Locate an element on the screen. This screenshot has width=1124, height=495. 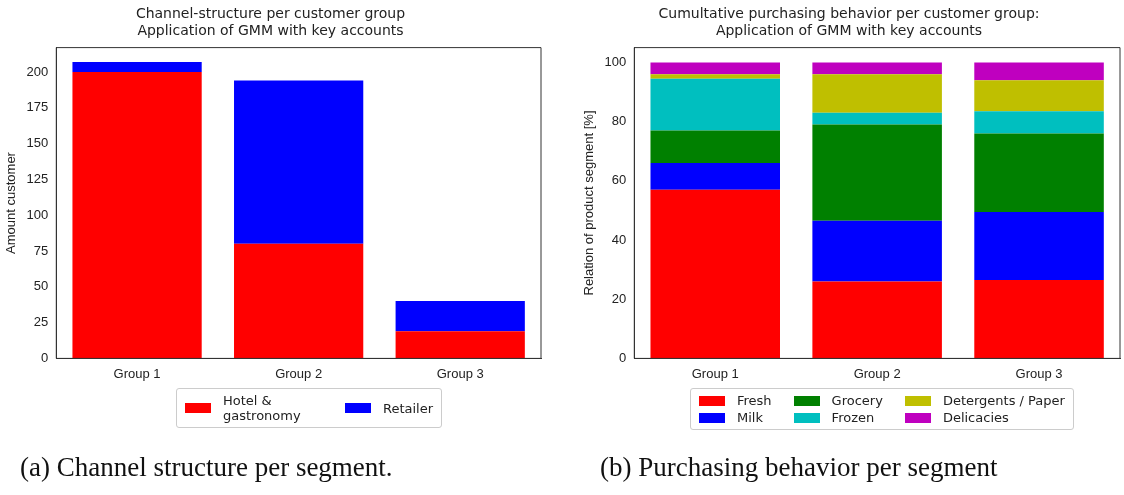
legend-label: Hotel & gastronomy is located at coordinates (262, 408).